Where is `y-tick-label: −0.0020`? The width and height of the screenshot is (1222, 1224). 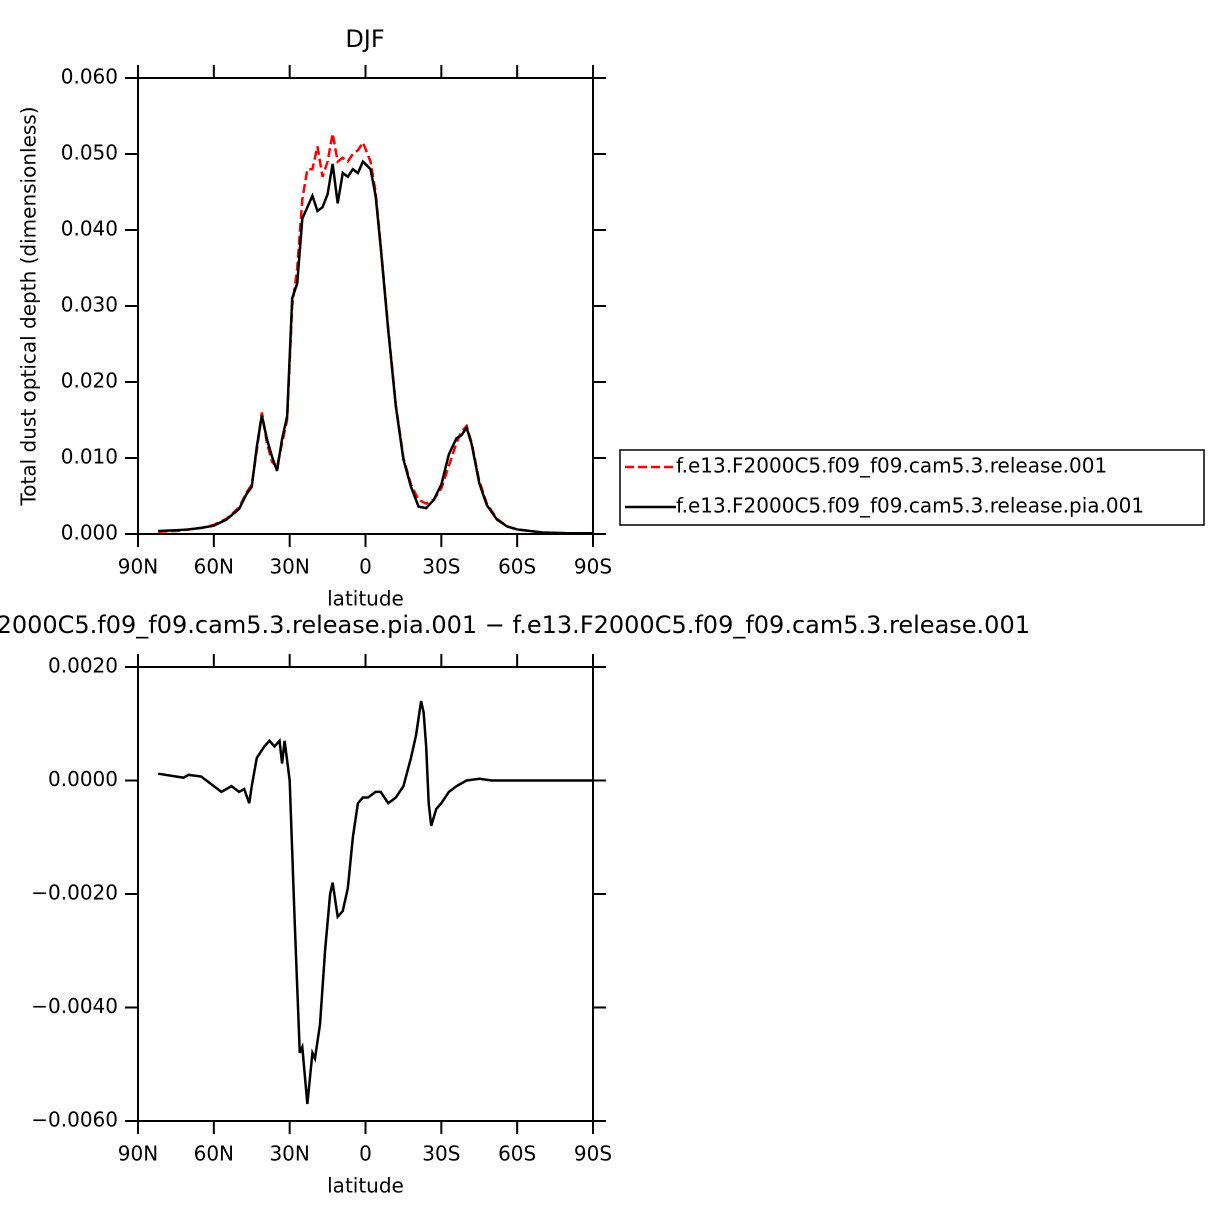 y-tick-label: −0.0020 is located at coordinates (74, 893).